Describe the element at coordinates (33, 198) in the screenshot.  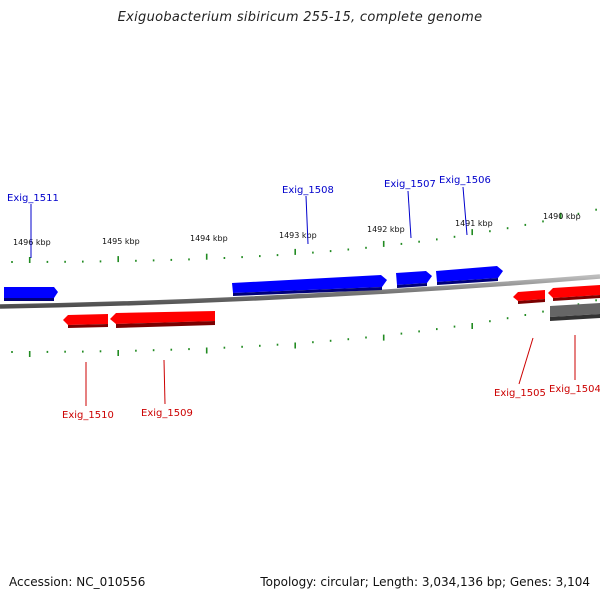
I see `gene-label: Exig_1511` at that location.